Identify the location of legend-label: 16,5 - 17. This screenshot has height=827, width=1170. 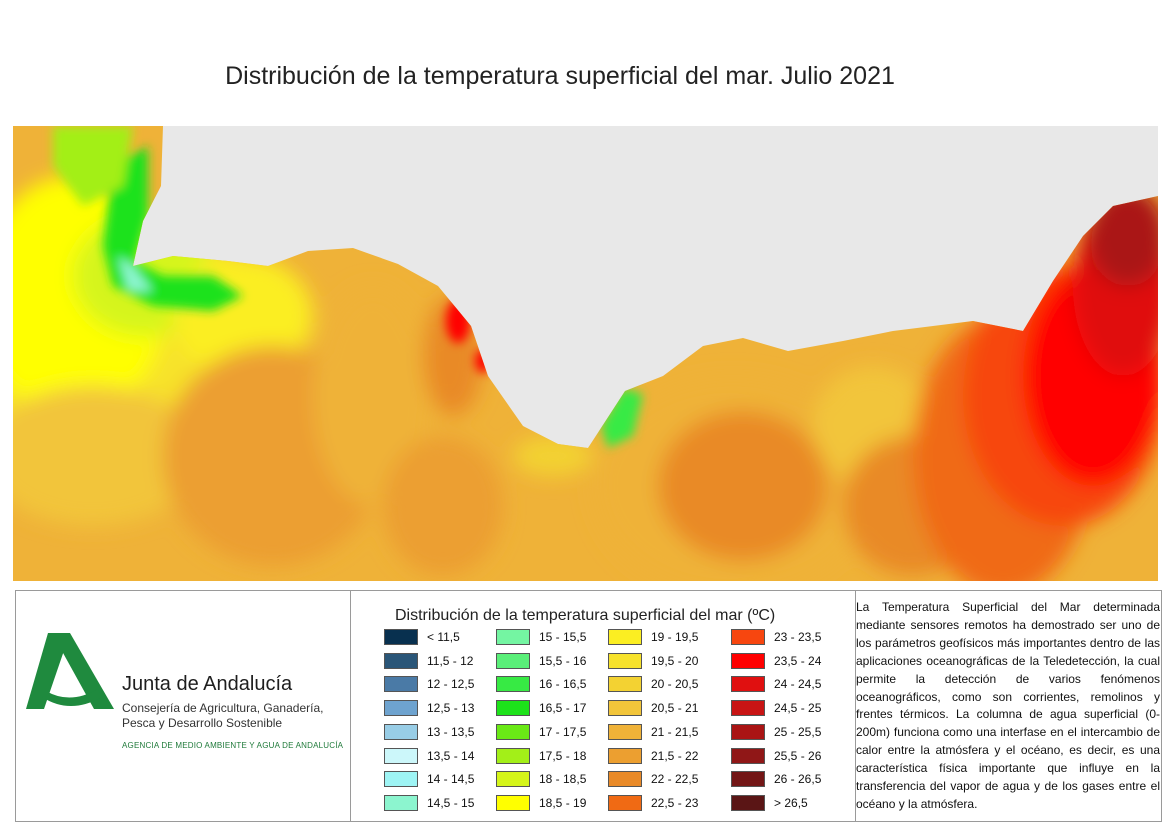
(563, 708).